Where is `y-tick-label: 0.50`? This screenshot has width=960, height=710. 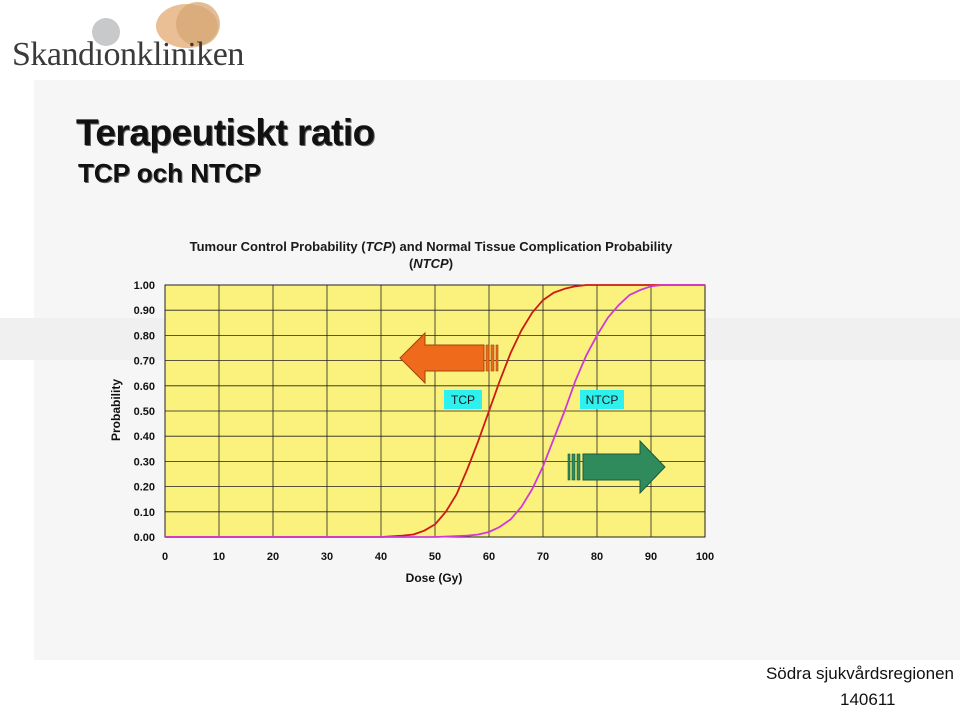
y-tick-label: 0.50 is located at coordinates (144, 412).